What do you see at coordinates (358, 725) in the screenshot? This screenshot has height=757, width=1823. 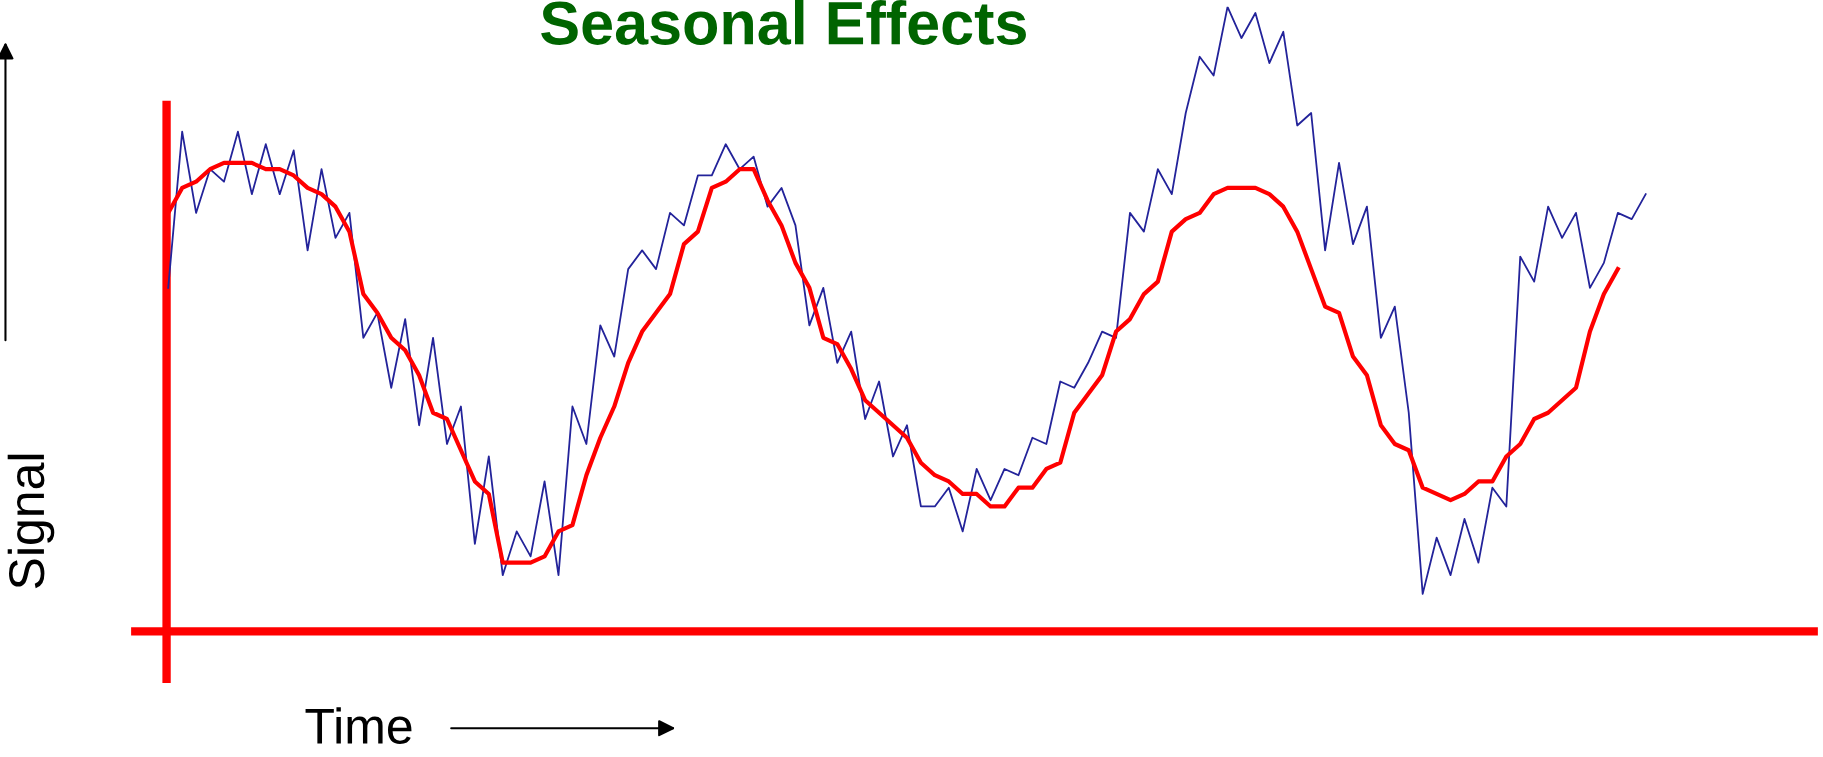 I see `x-axis-title: Time` at bounding box center [358, 725].